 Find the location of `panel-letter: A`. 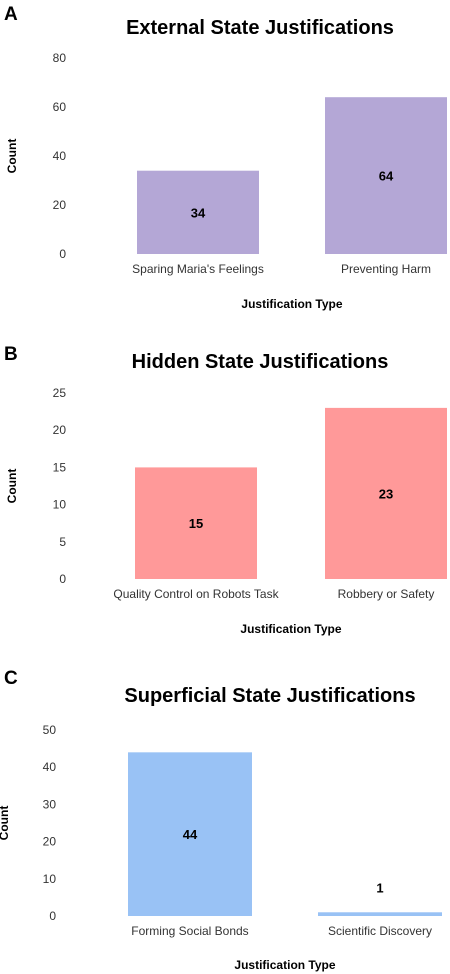

panel-letter: A is located at coordinates (11, 14).